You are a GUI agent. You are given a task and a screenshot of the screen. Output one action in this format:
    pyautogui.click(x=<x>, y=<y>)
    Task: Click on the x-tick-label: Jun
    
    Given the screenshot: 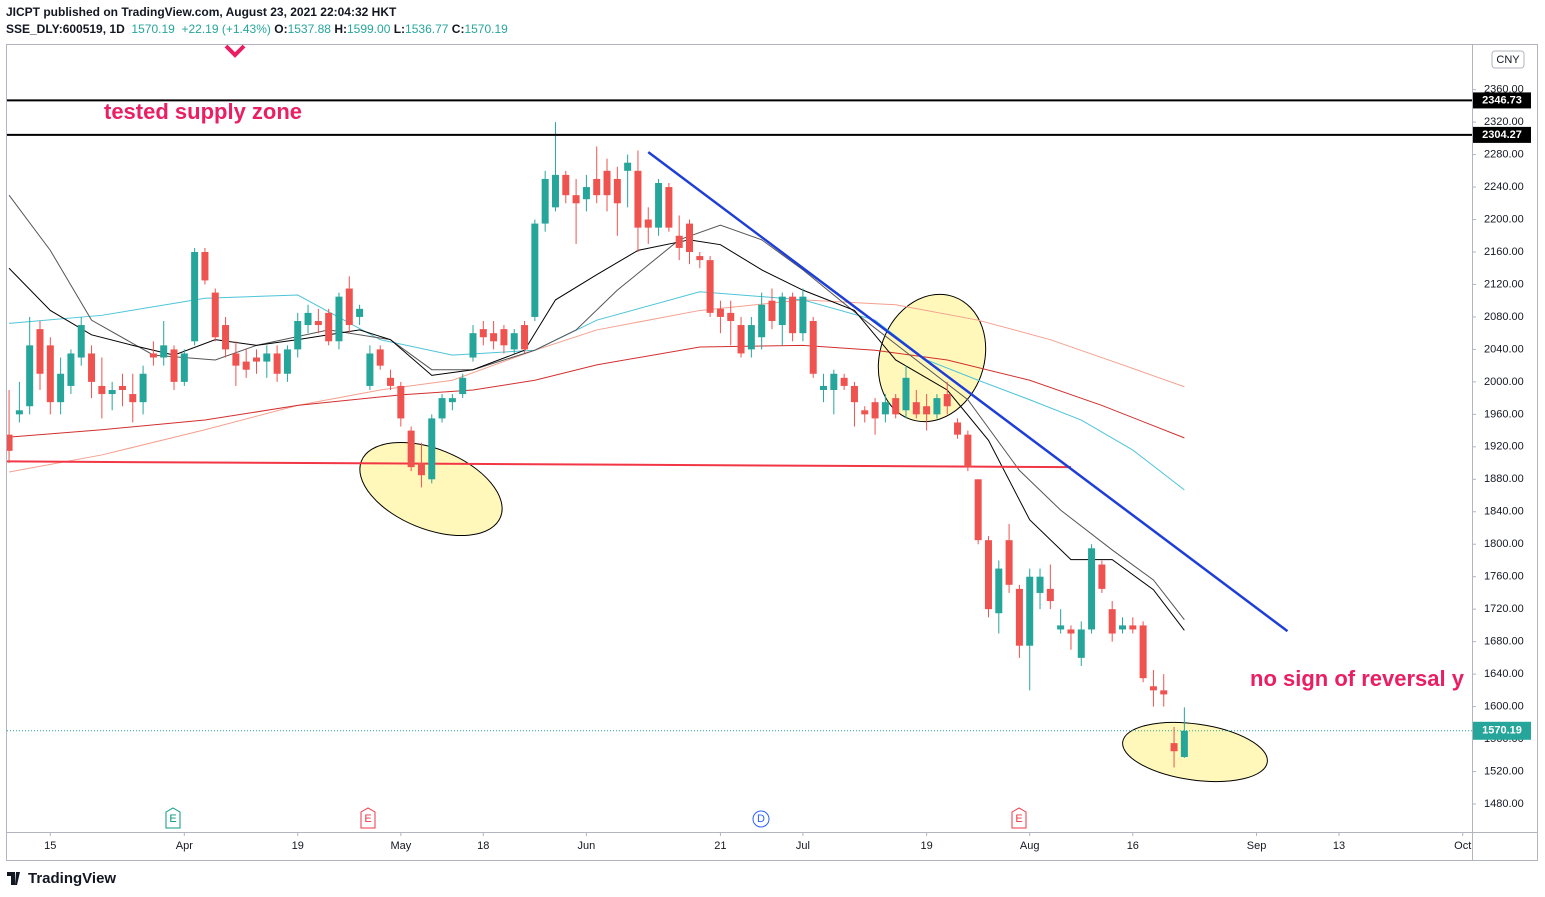 What is the action you would take?
    pyautogui.click(x=587, y=846)
    